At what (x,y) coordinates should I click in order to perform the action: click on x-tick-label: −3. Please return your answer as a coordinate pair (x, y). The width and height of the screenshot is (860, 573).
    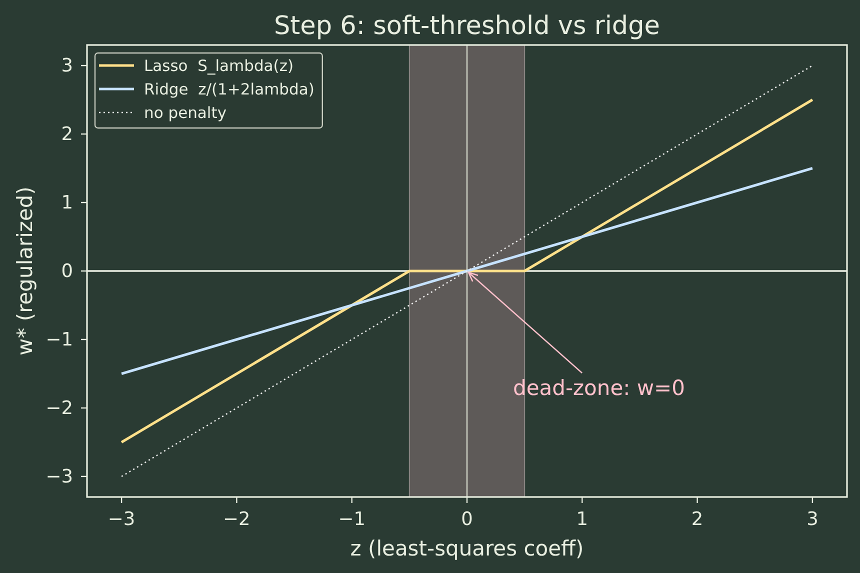
    Looking at the image, I should click on (122, 519).